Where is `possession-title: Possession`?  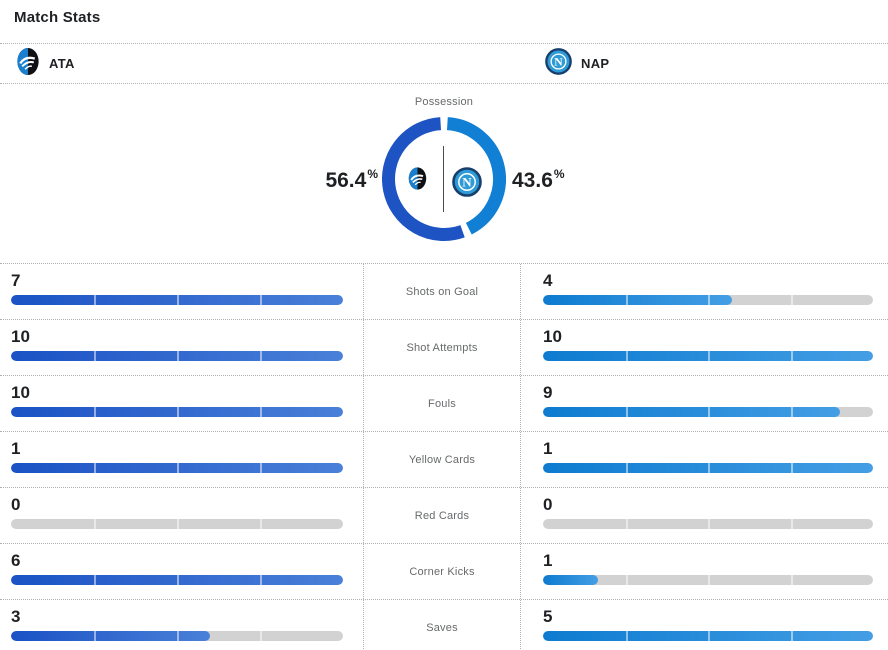
possession-title: Possession is located at coordinates (444, 102).